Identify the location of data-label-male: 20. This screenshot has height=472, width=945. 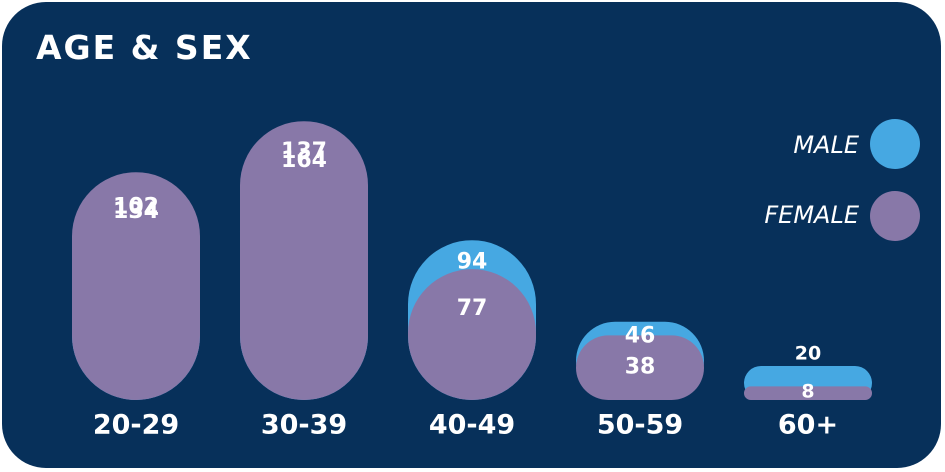
(808, 354).